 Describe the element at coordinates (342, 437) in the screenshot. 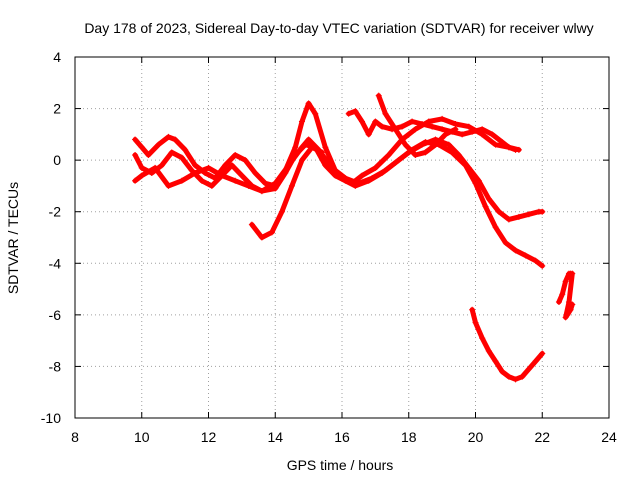

I see `x-tick-label: 16` at that location.